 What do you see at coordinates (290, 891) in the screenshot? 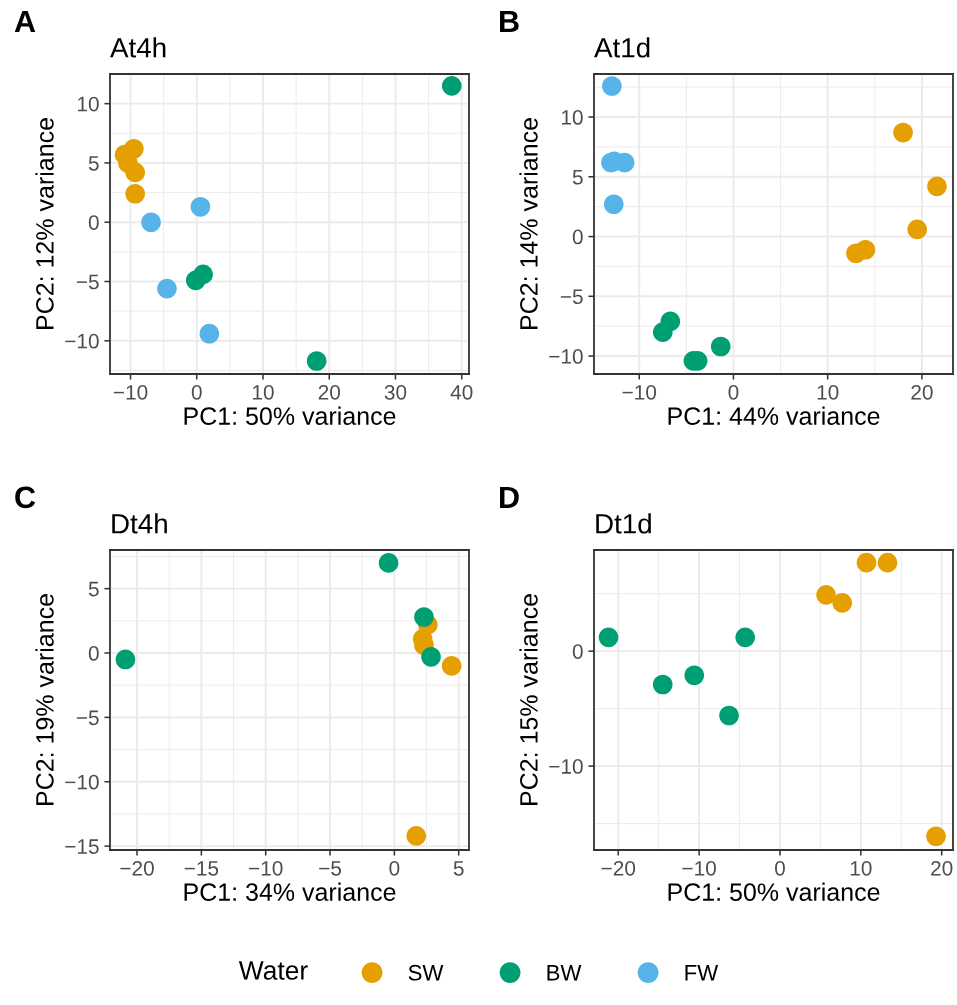
I see `x-axis-title: PC1: 34% variance` at bounding box center [290, 891].